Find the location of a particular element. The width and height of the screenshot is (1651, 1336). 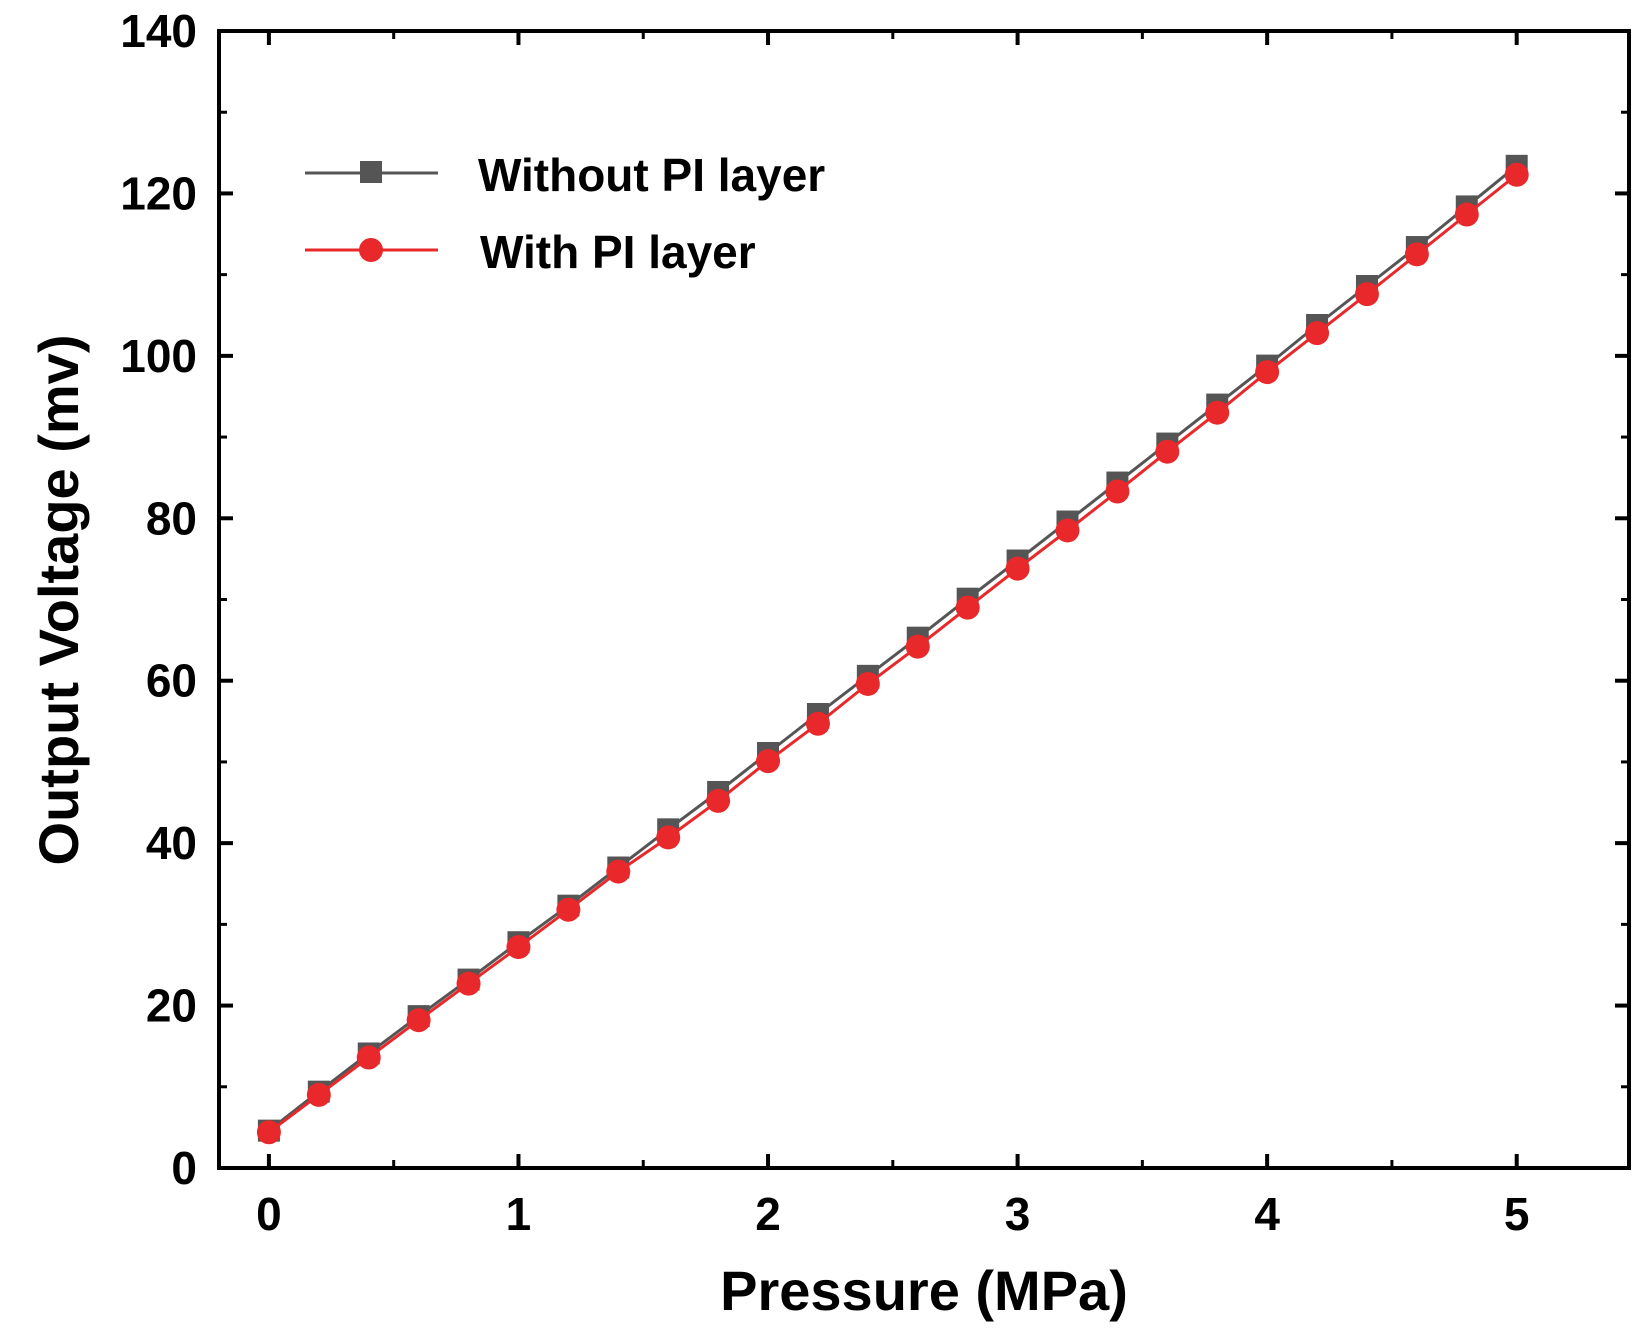

y-tick-label: 0 is located at coordinates (184, 1168).